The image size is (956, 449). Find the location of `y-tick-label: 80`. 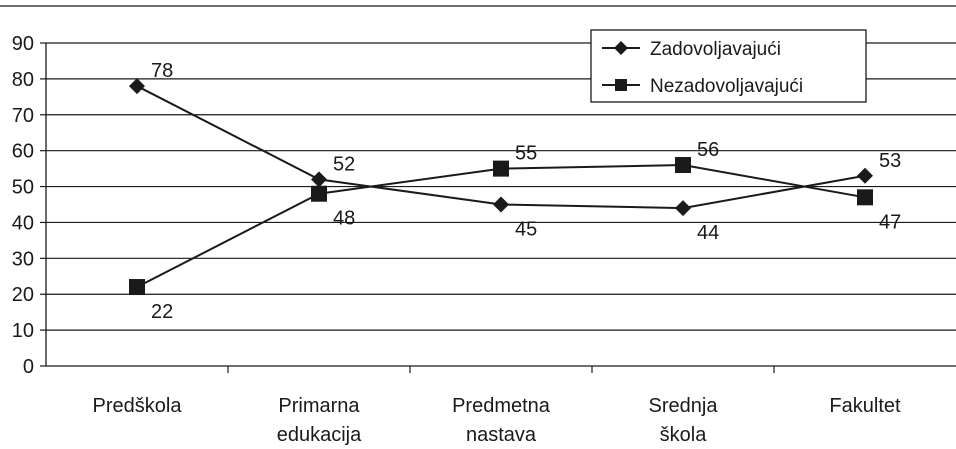

y-tick-label: 80 is located at coordinates (23, 80).